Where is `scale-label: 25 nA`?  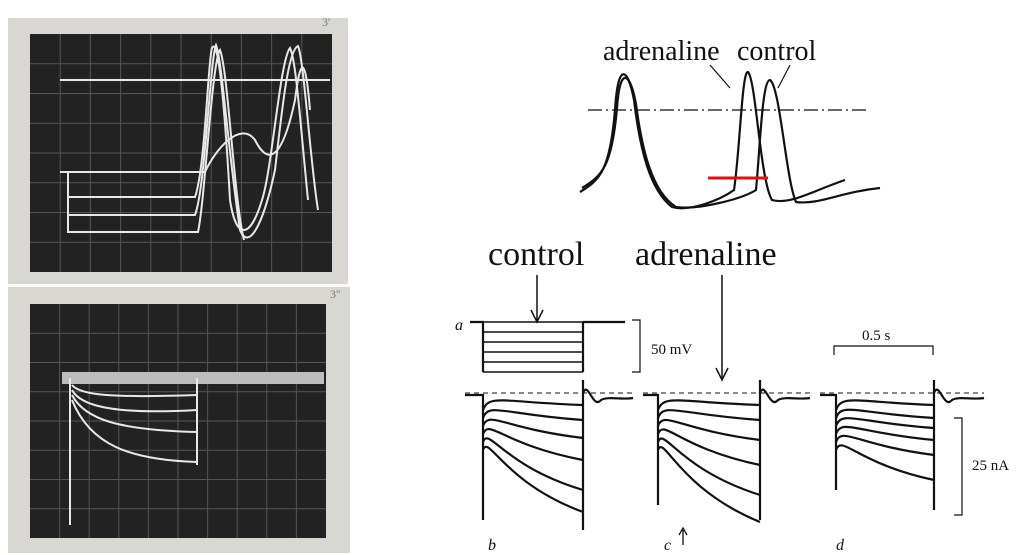
scale-label: 25 nA is located at coordinates (990, 466).